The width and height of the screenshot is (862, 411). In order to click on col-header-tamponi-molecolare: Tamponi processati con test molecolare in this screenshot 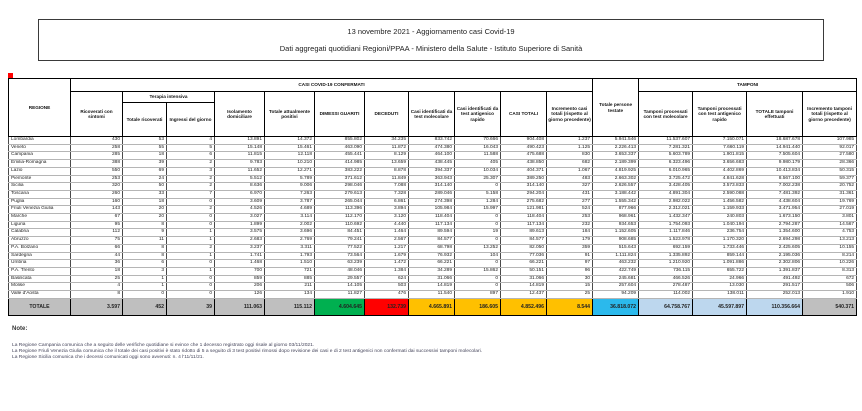, I will do `click(666, 114)`.